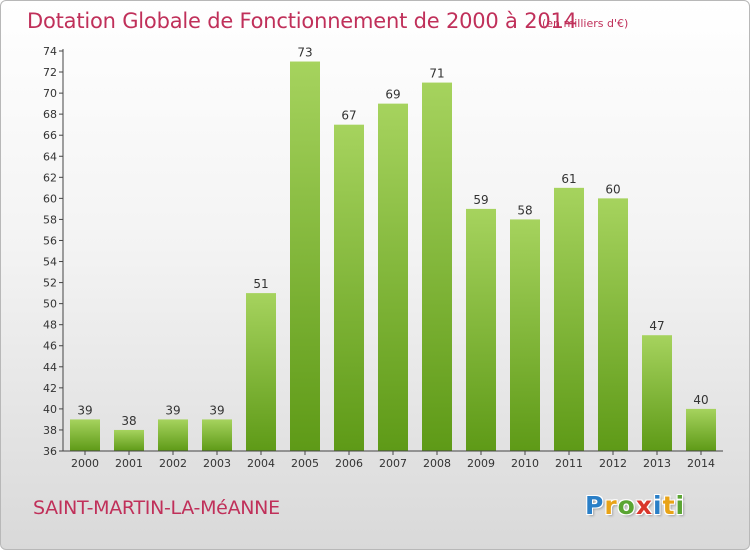 This screenshot has height=550, width=750. Describe the element at coordinates (260, 284) in the screenshot. I see `bar-value-label: 51` at that location.